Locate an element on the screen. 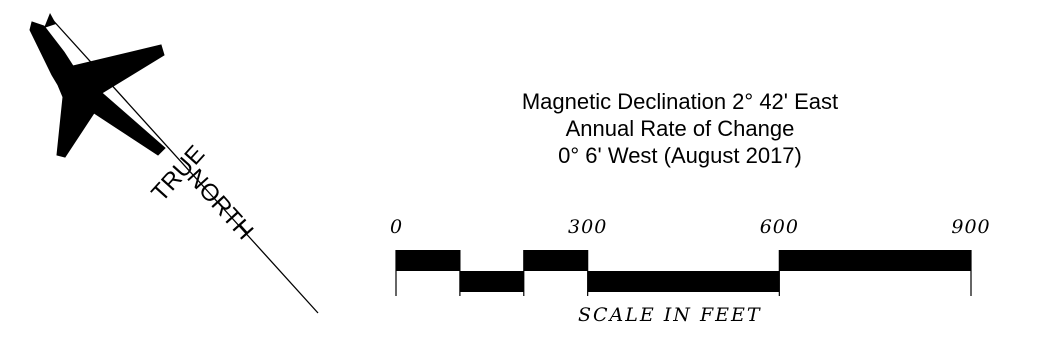 This screenshot has height=346, width=1038. north-label: NORTH is located at coordinates (220, 204).